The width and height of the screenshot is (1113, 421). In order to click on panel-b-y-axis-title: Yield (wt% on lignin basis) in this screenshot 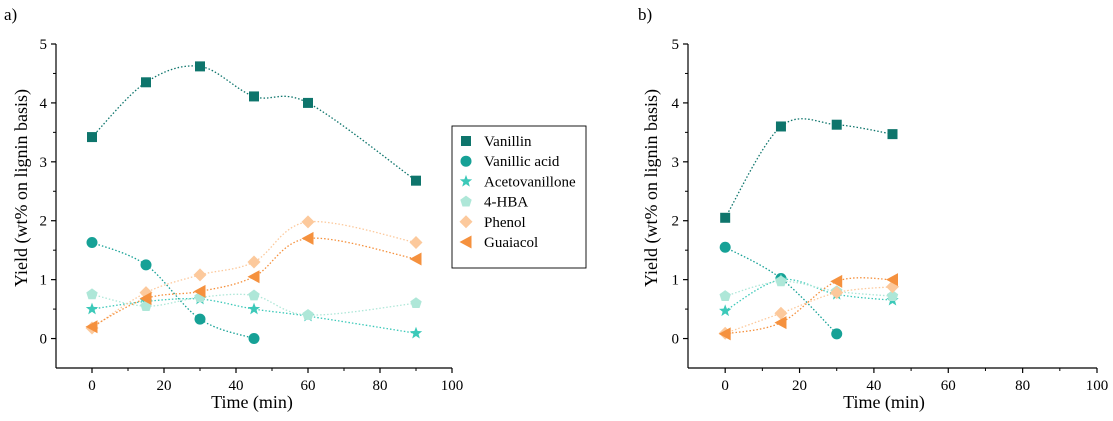, I will do `click(651, 188)`.